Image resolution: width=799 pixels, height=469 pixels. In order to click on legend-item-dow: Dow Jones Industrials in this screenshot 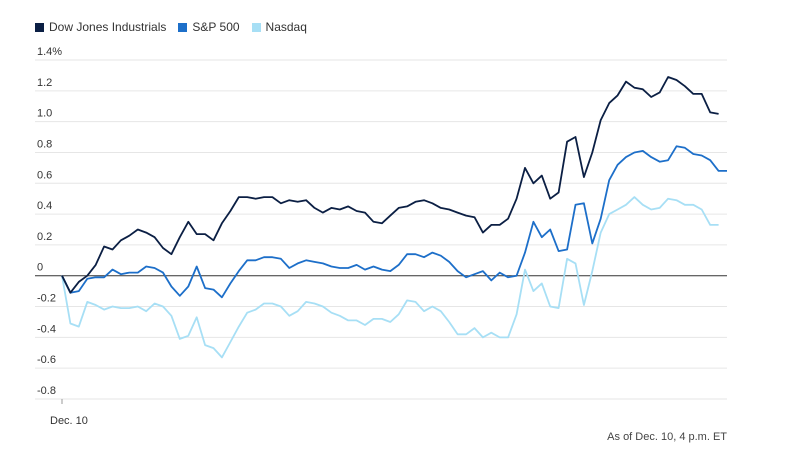, I will do `click(100, 27)`.